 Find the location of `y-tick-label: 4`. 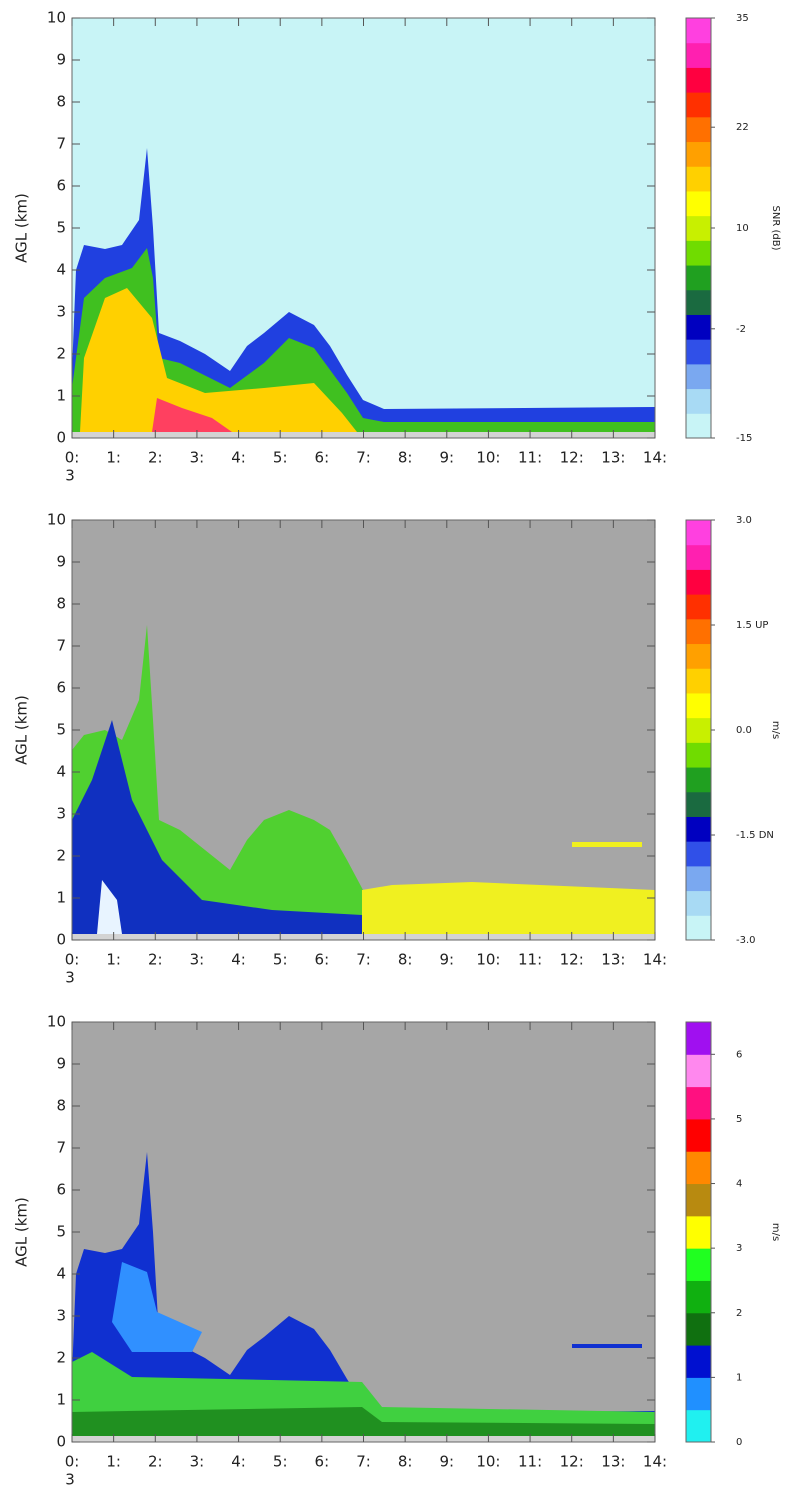

y-tick-label: 4 is located at coordinates (61, 270).